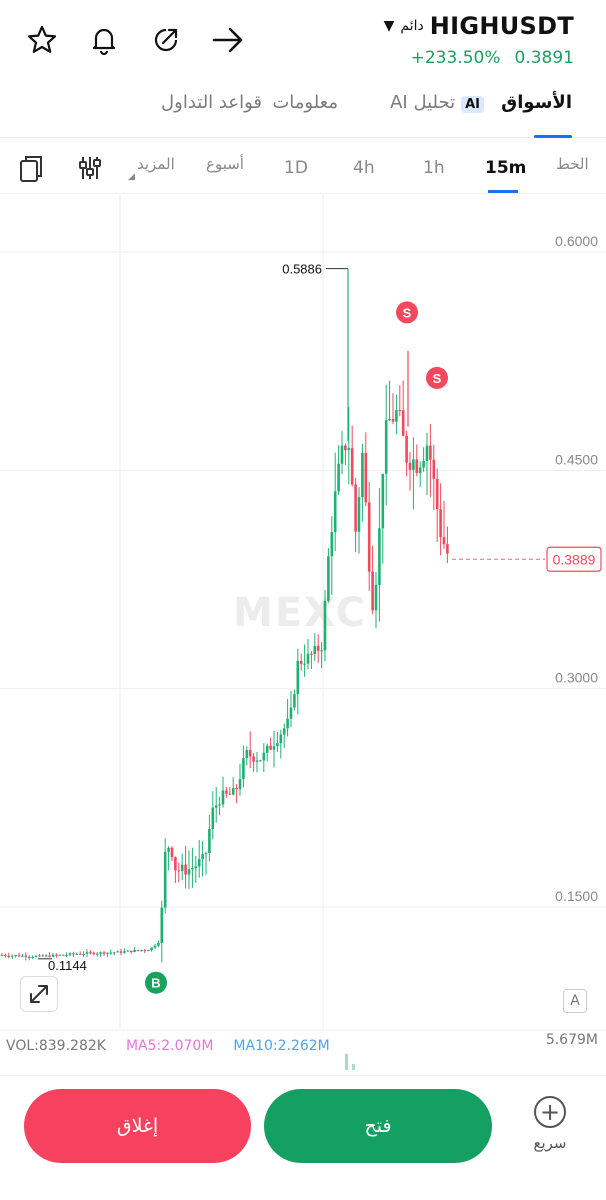 This screenshot has height=1200, width=606. What do you see at coordinates (506, 168) in the screenshot?
I see `tf-15m: 15m` at bounding box center [506, 168].